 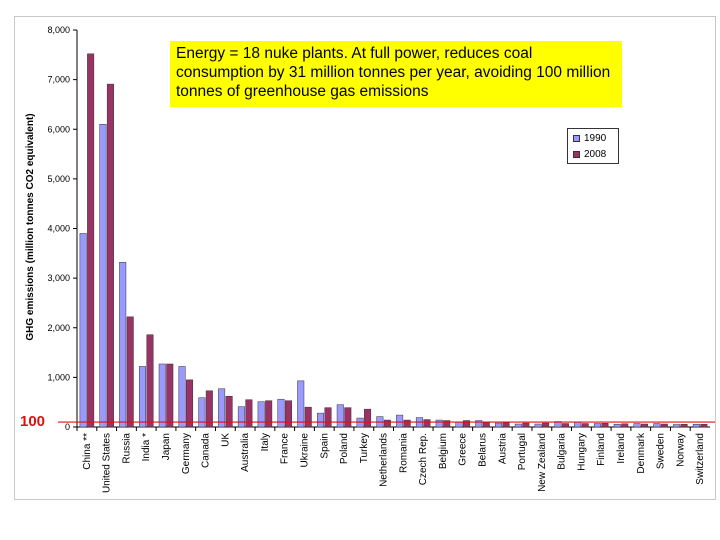 What do you see at coordinates (67, 427) in the screenshot?
I see `y-tick-label: 0` at bounding box center [67, 427].